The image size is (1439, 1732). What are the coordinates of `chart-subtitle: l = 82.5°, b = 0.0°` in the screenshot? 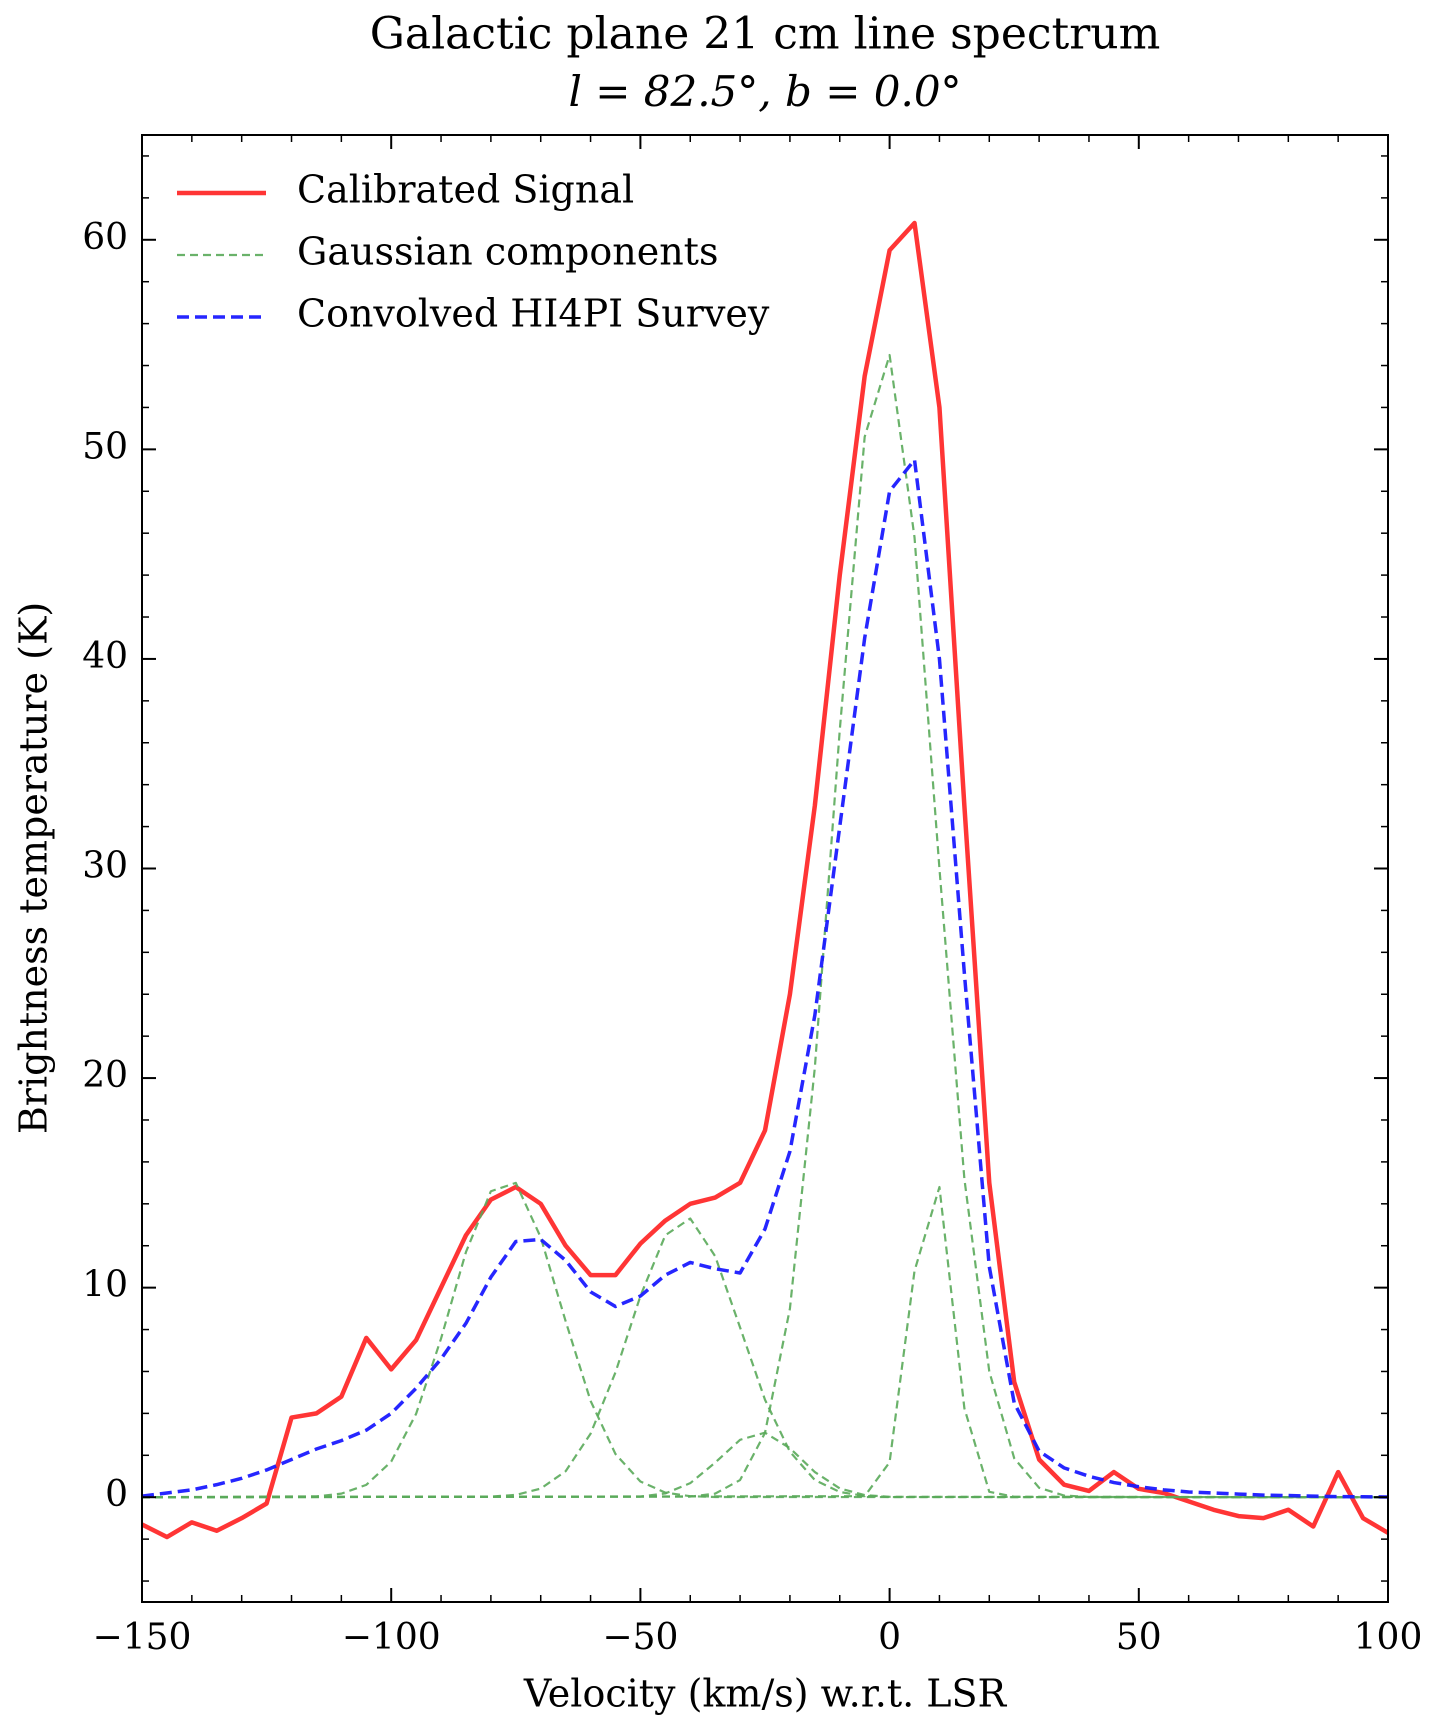 It's located at (764, 91).